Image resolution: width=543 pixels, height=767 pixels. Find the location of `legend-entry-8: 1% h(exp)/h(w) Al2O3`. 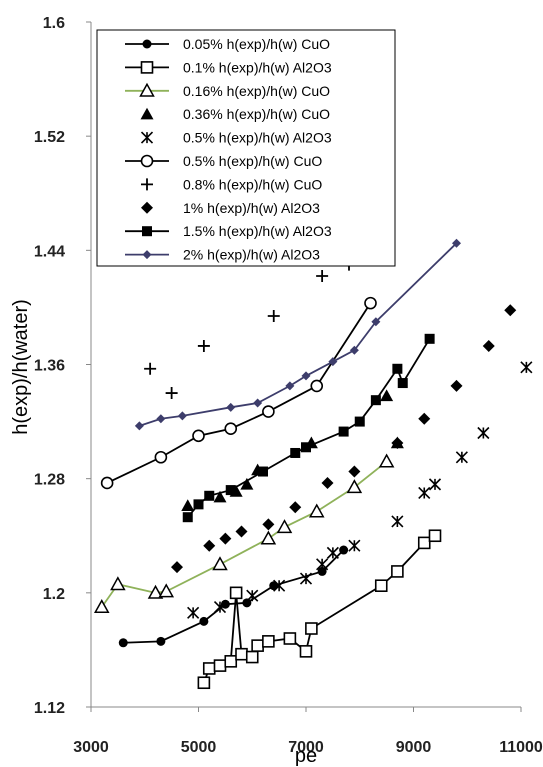

legend-entry-8: 1% h(exp)/h(w) Al2O3 is located at coordinates (230, 208).